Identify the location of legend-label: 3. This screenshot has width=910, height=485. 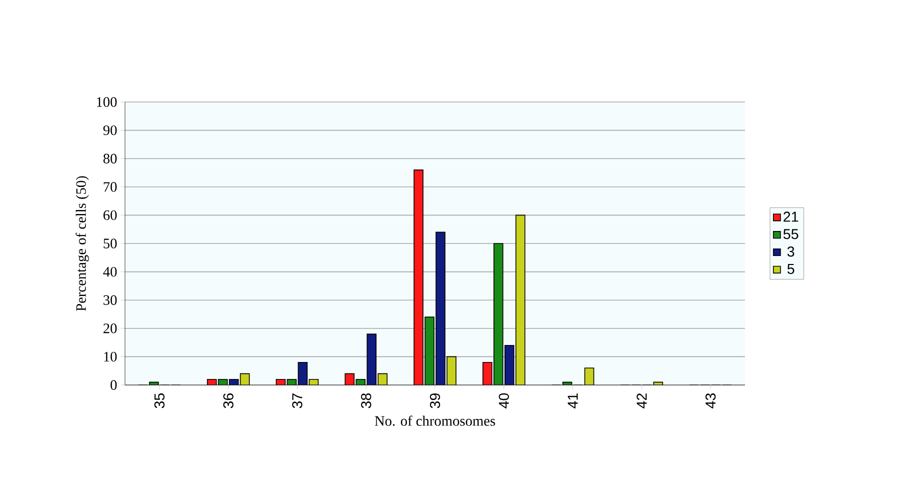
(790, 251).